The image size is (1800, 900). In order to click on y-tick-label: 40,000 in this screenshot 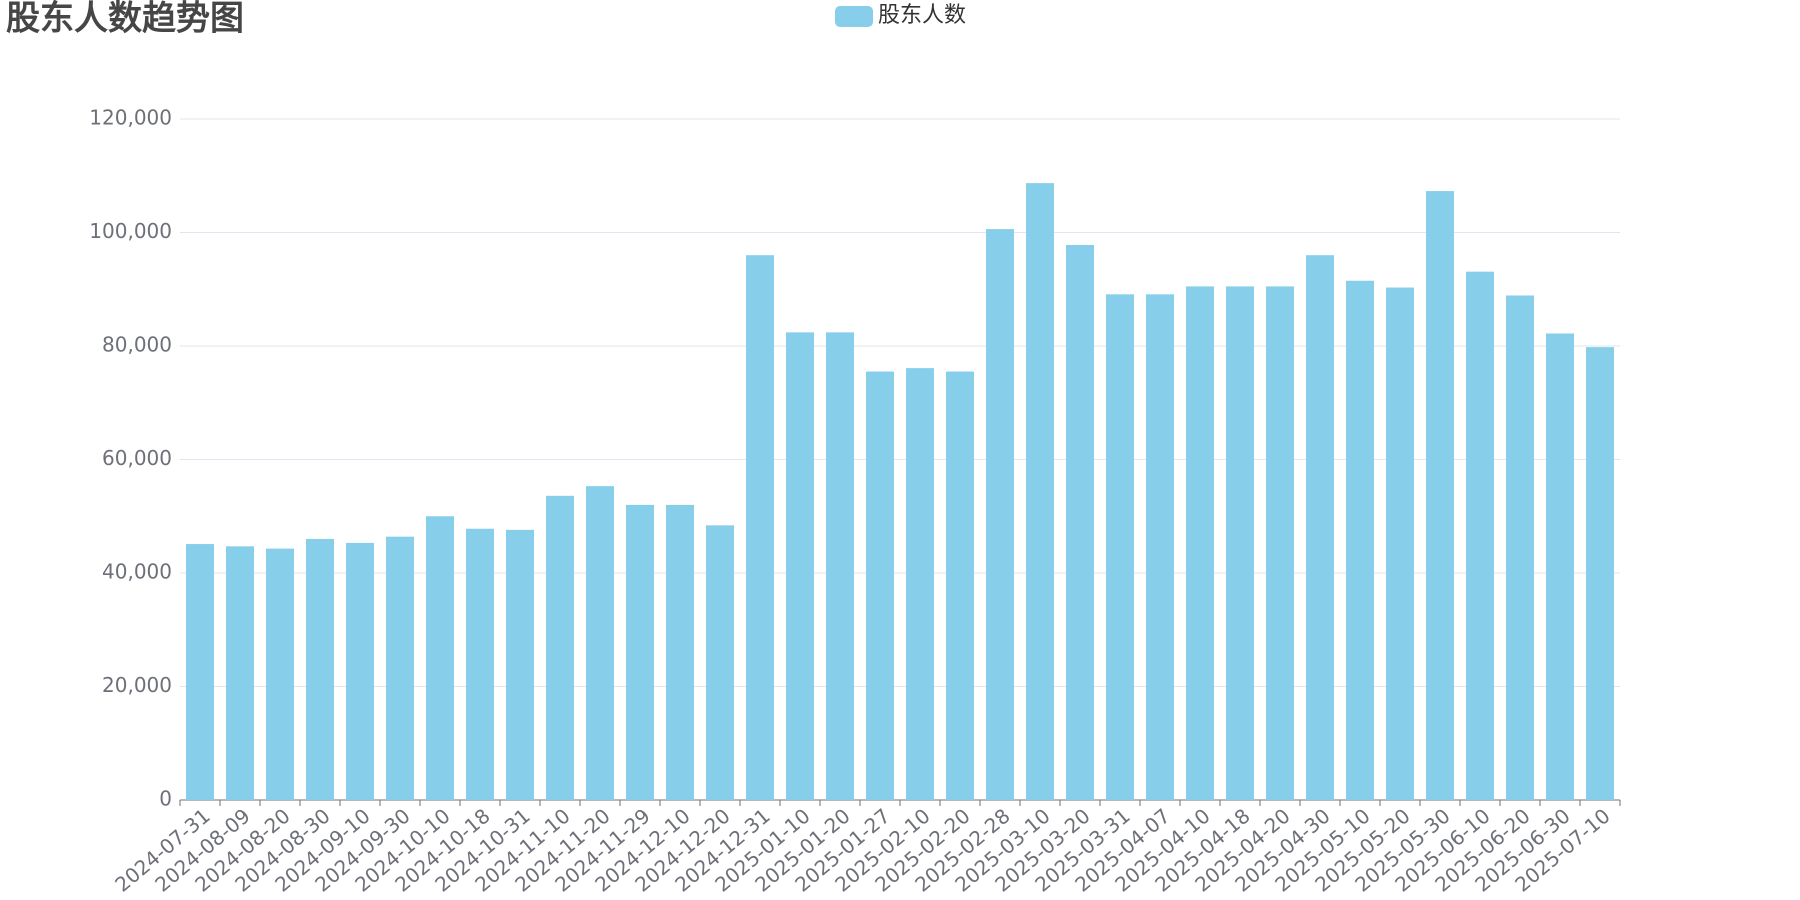, I will do `click(137, 572)`.